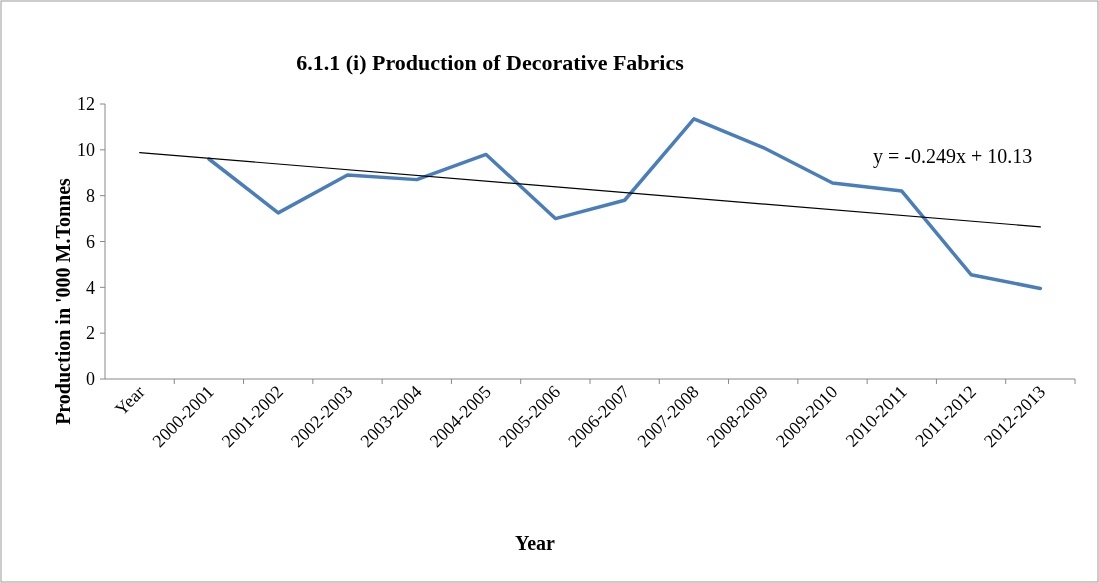  I want to click on annotation: y = -0.249x + 10.13, so click(953, 156).